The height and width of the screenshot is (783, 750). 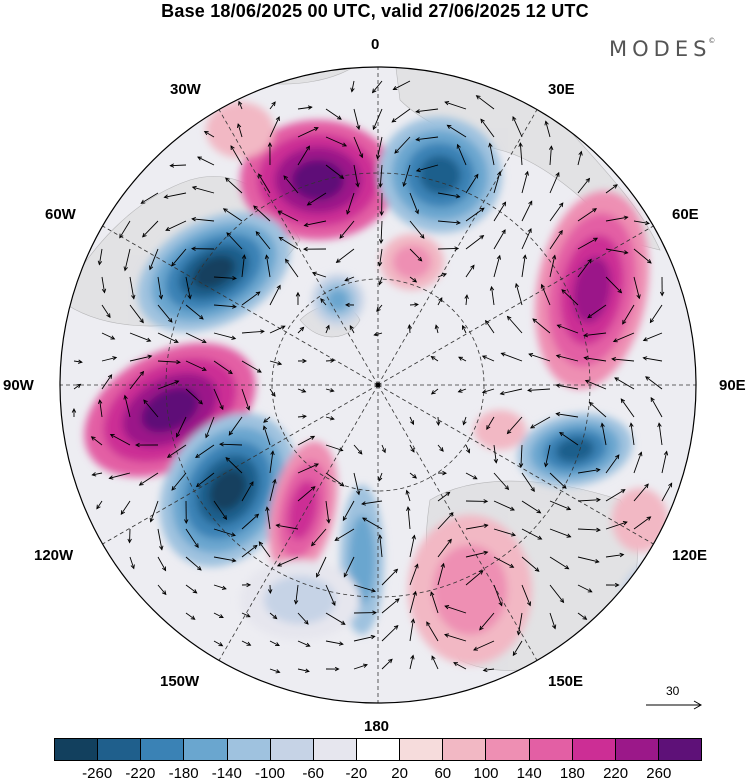 I want to click on colorbar-tick-label: 100, so click(x=486, y=773).